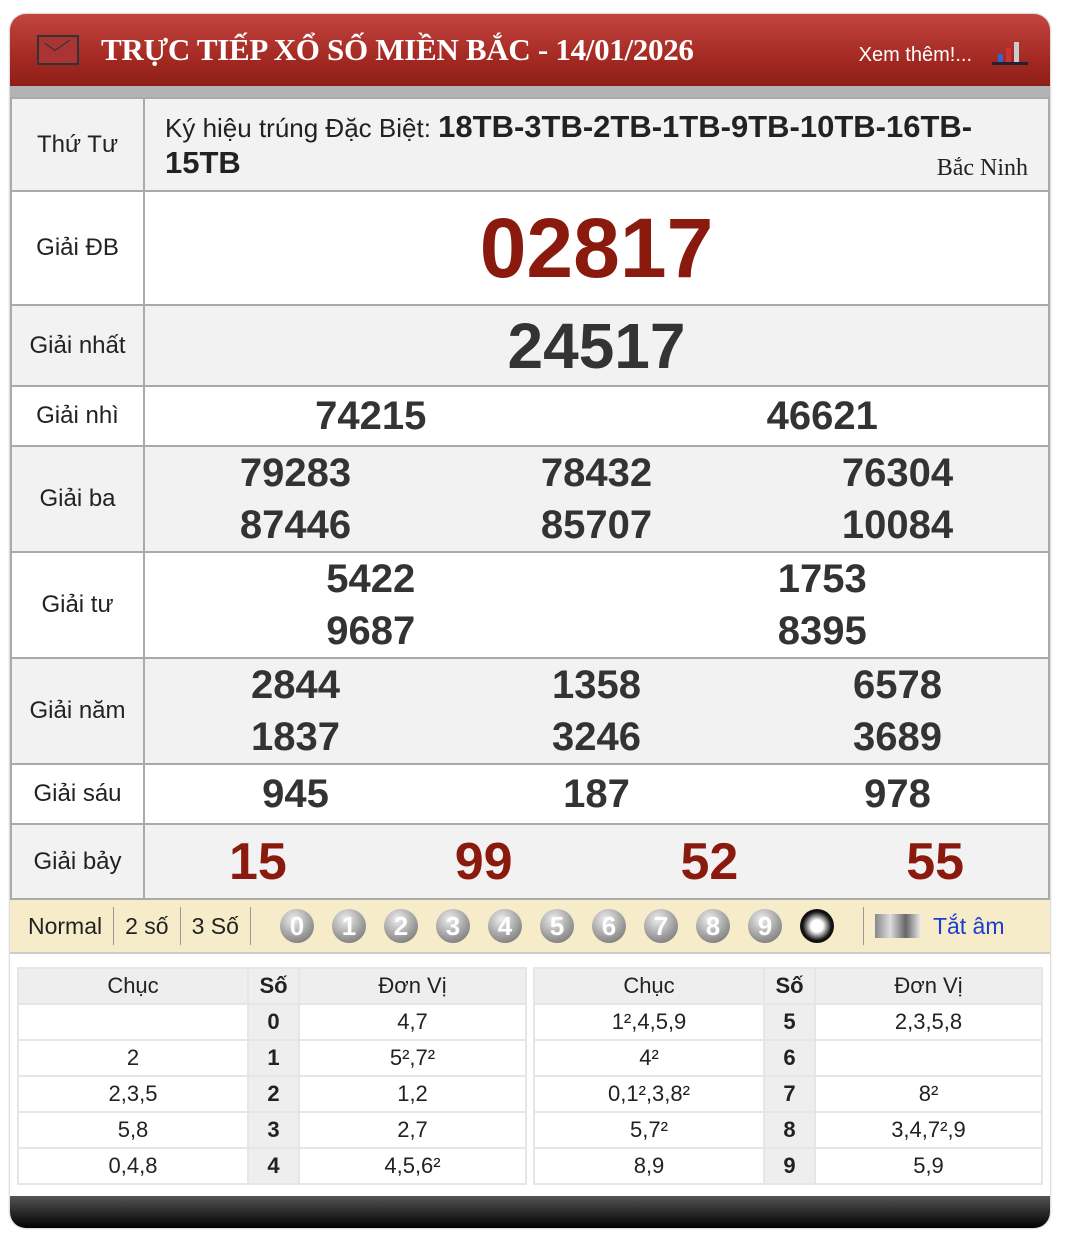 This screenshot has width=1066, height=1238. What do you see at coordinates (569, 144) in the screenshot?
I see `kyhieu-value: 18TB-3TB-2TB-1TB-9TB-10TB-16TB-15TB` at bounding box center [569, 144].